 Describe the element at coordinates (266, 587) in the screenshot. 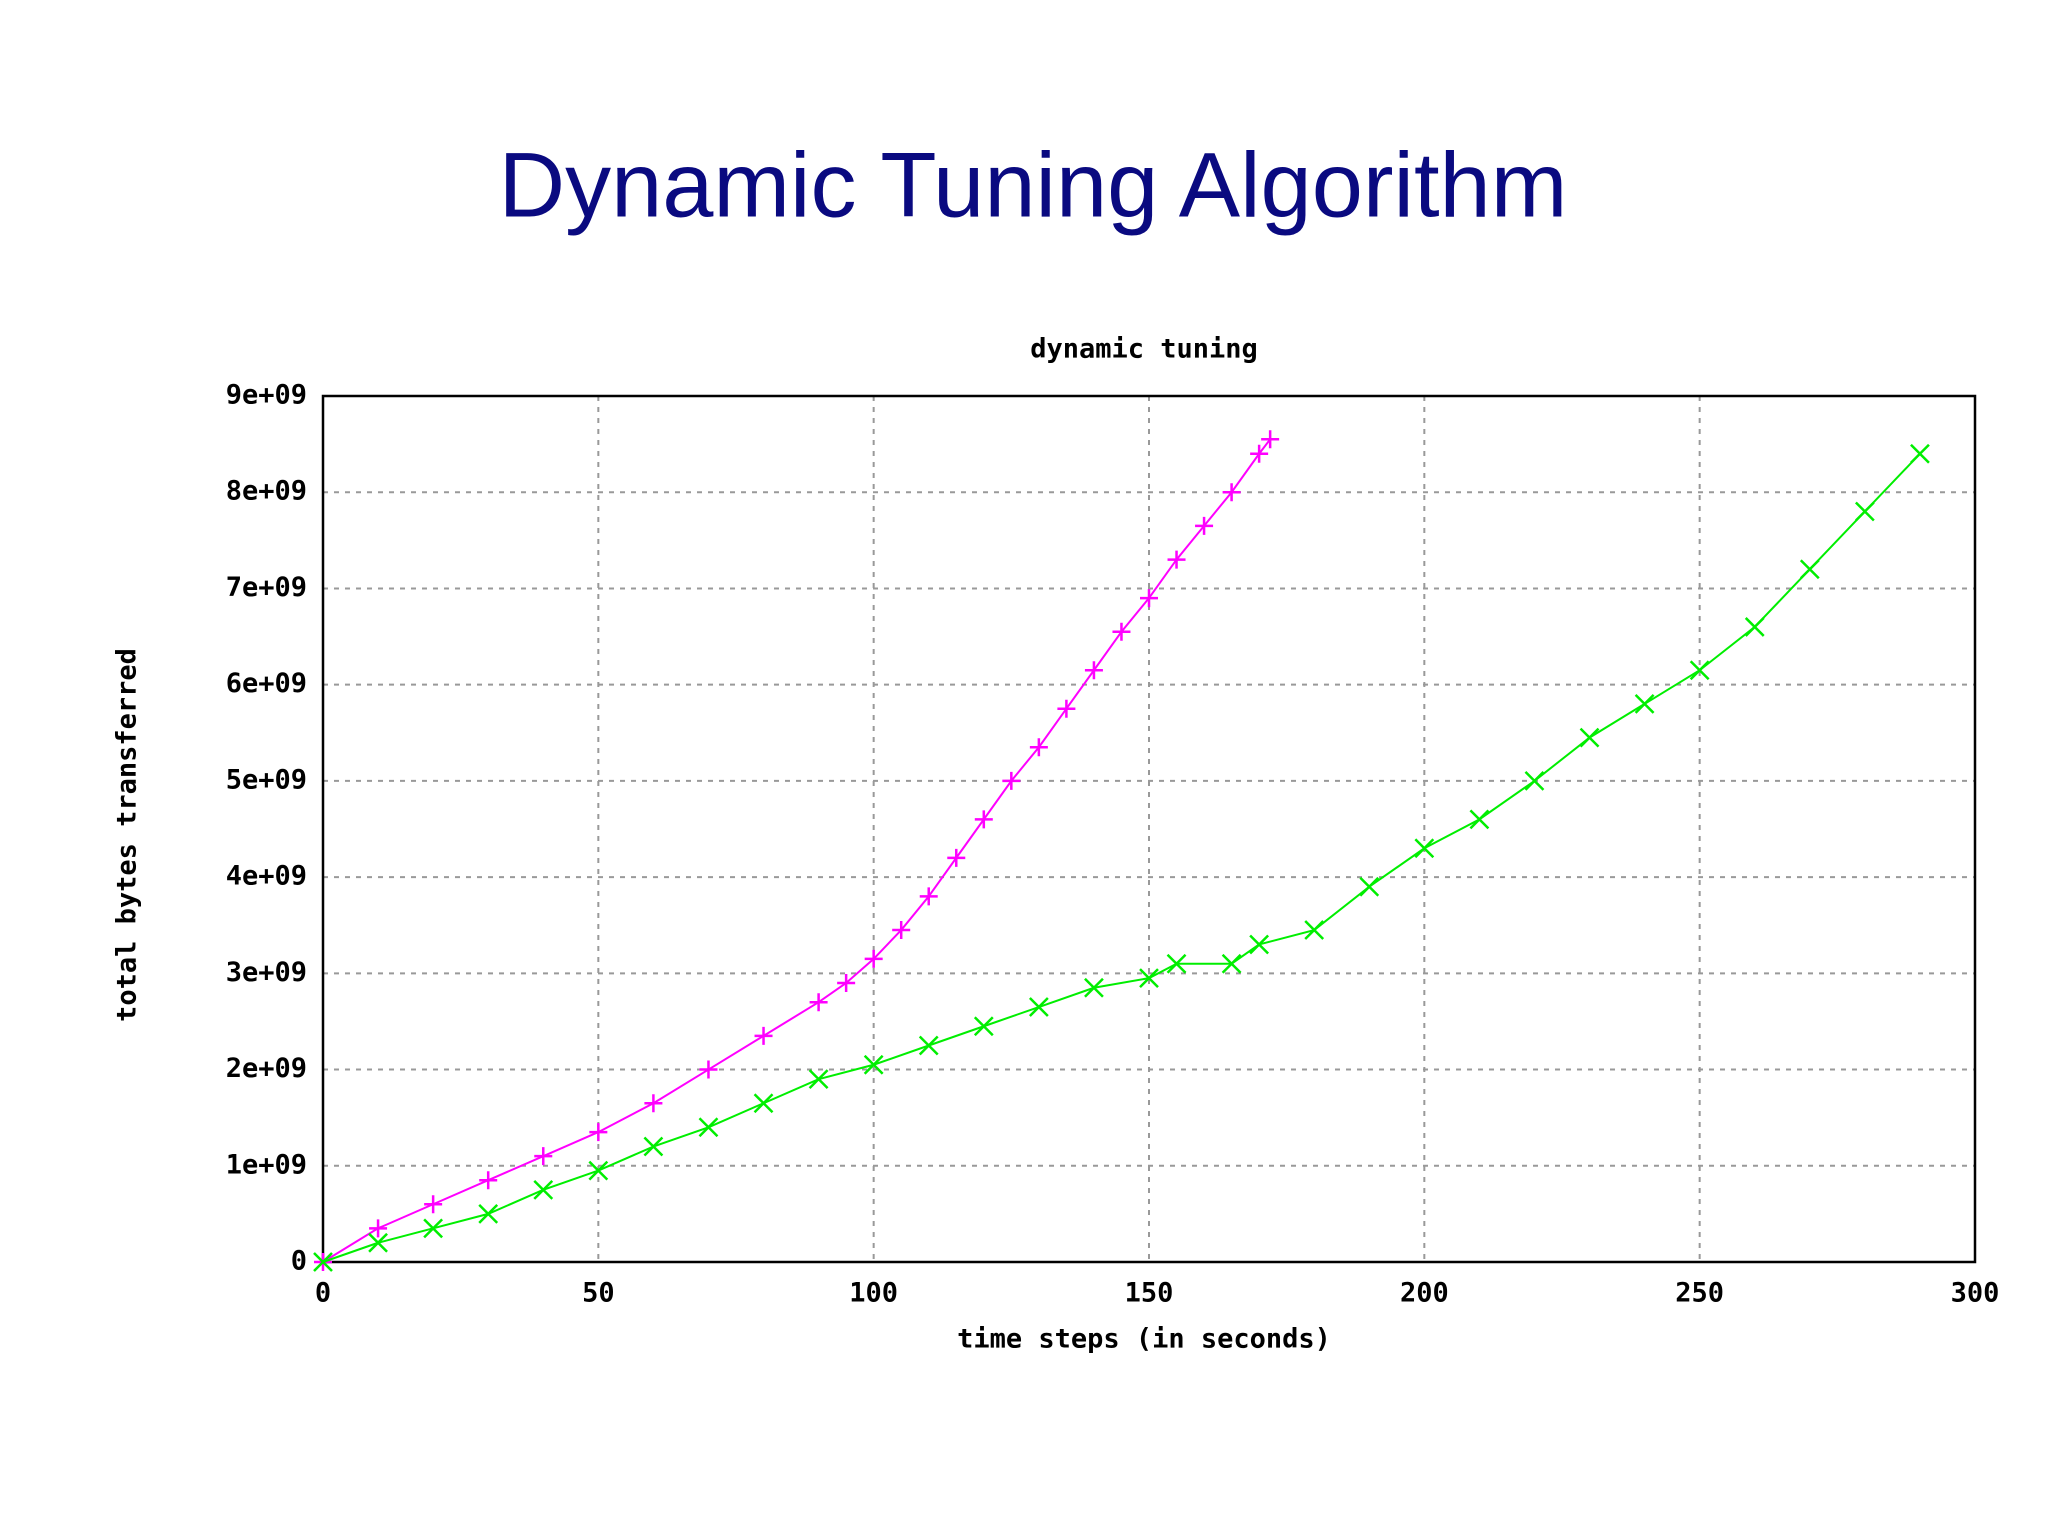

I see `y-tick-label: 7e+09` at that location.